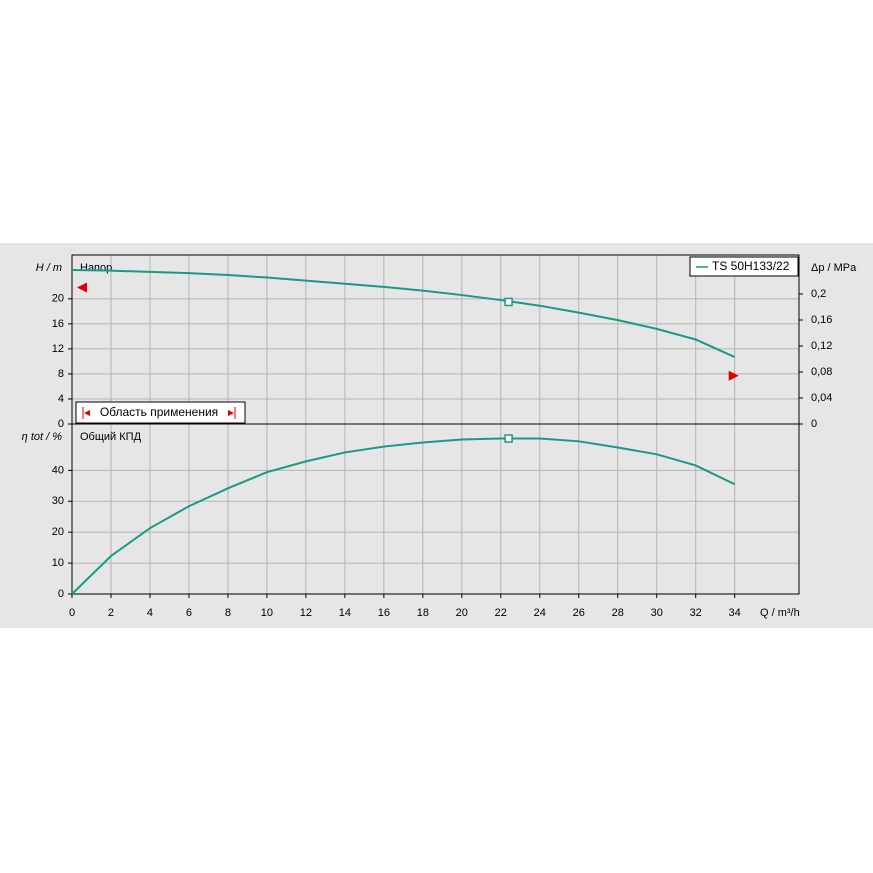  Describe the element at coordinates (96, 268) in the screenshot. I see `annotation: Напор` at that location.